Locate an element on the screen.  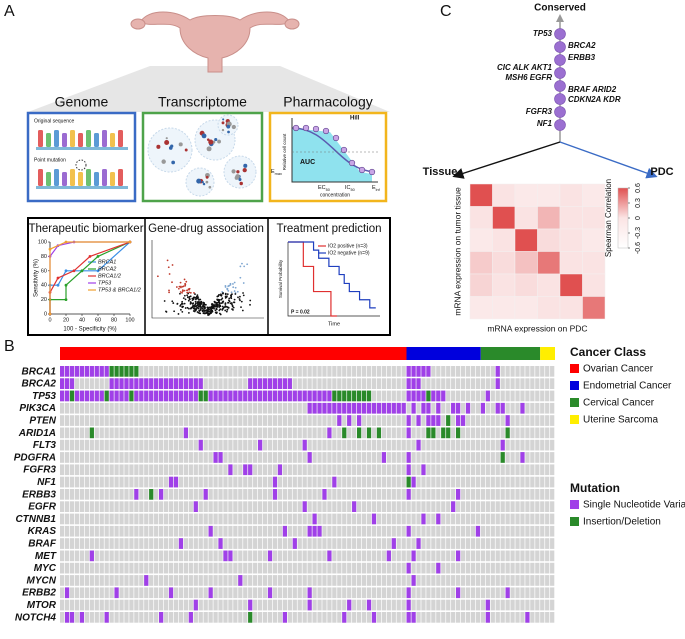
cancer-class-bar is located at coordinates (510, 353).